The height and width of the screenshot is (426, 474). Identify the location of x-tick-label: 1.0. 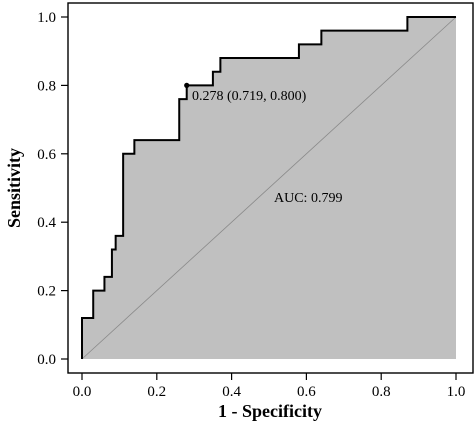
(456, 392).